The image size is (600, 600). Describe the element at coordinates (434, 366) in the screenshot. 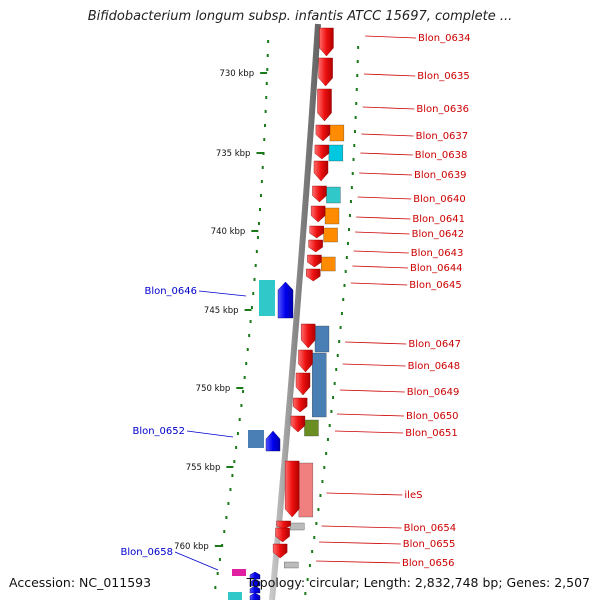

I see `gene-label-blon_0648: Blon_0648` at that location.